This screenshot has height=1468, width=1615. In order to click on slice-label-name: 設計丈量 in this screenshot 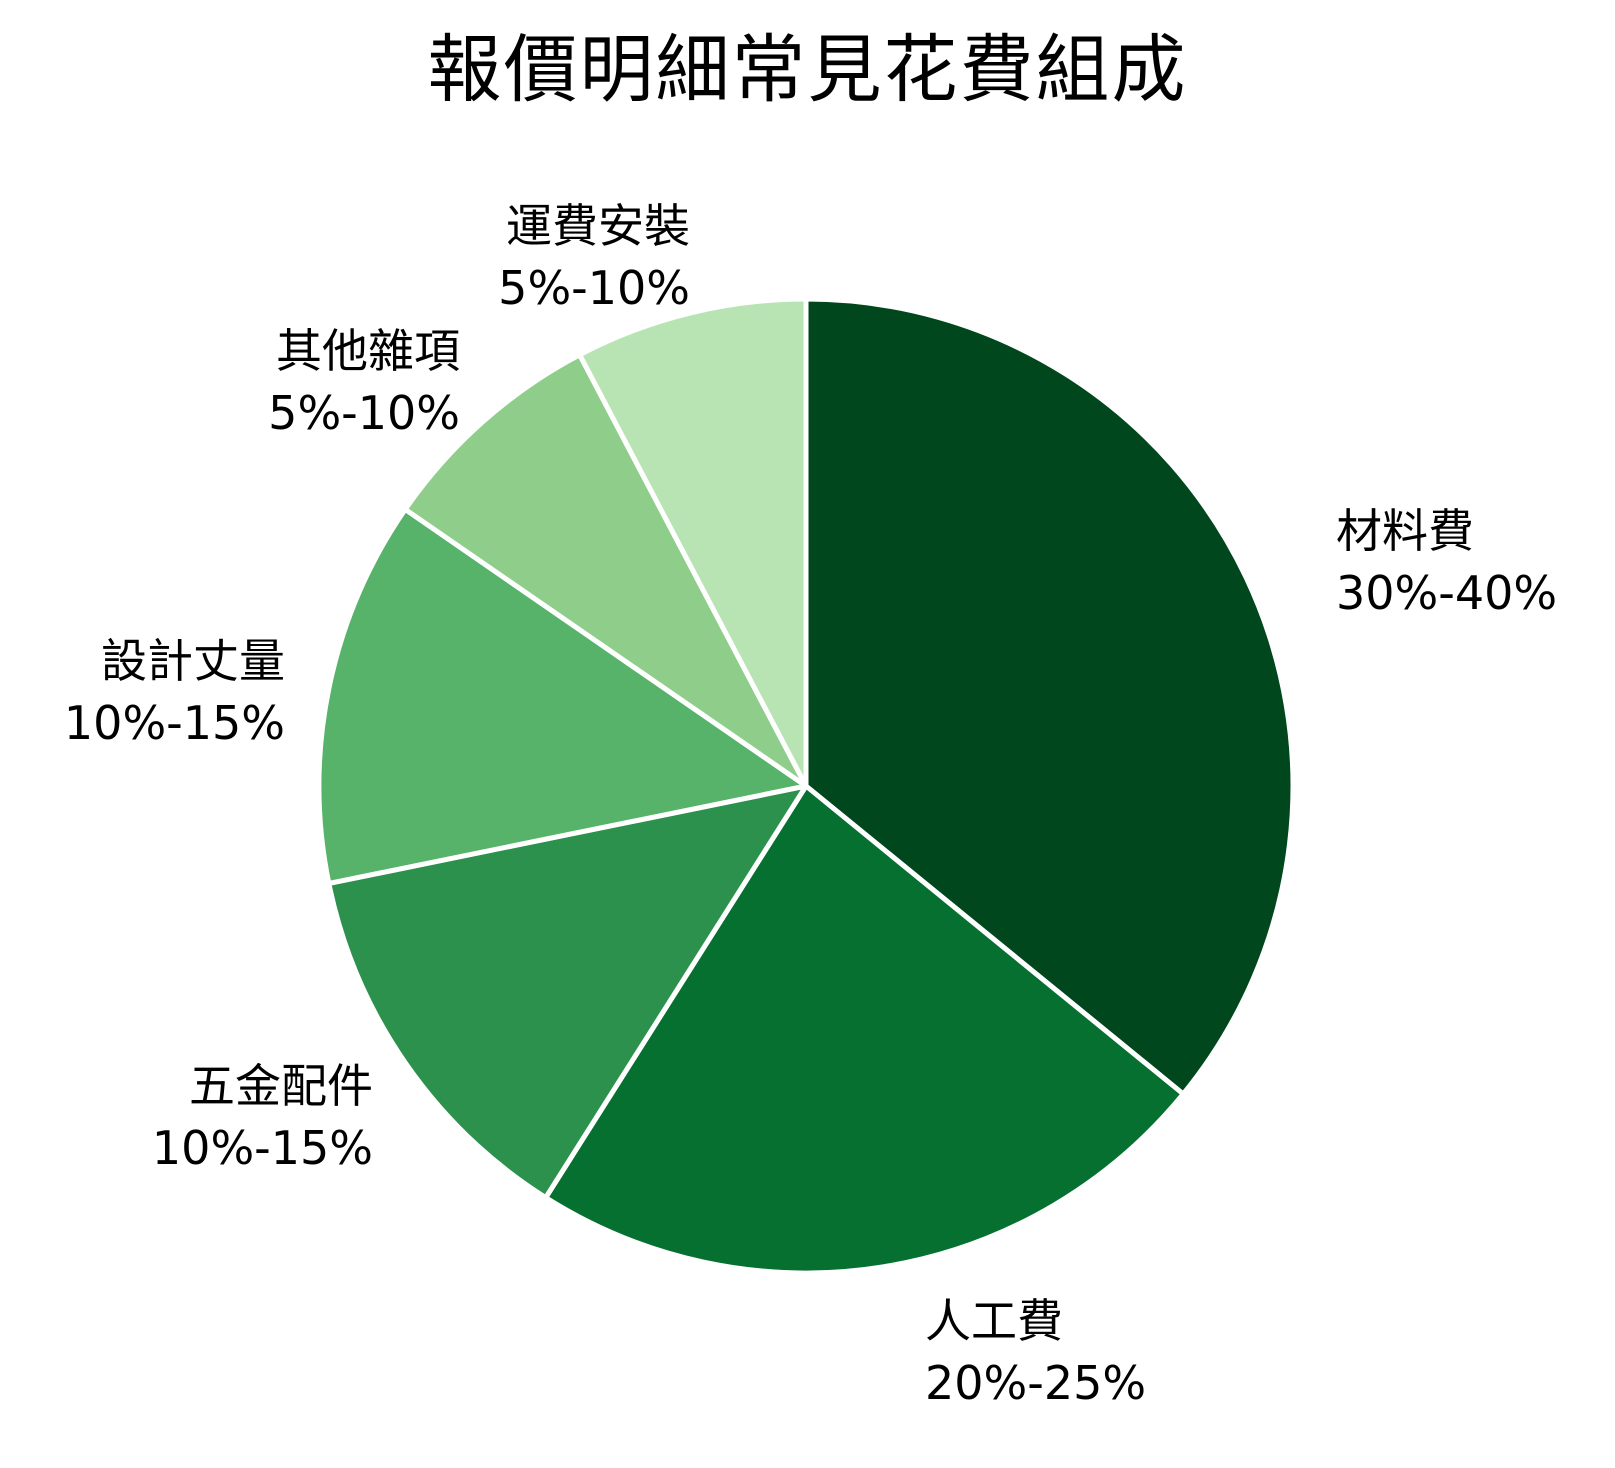, I will do `click(193, 661)`.